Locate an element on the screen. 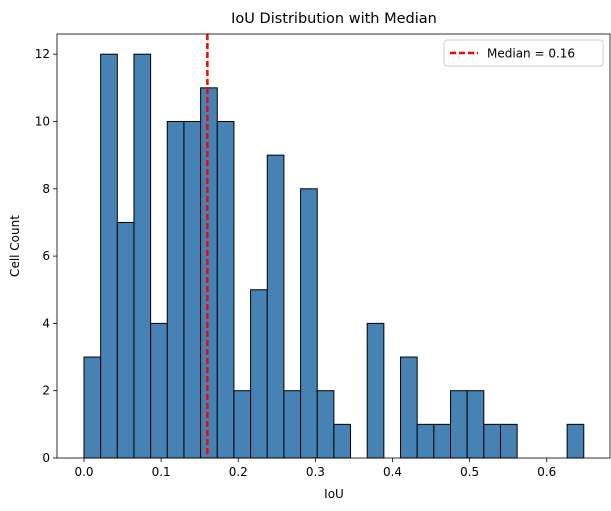 This screenshot has width=611, height=511. x-tick-label: 0.0 is located at coordinates (83, 472).